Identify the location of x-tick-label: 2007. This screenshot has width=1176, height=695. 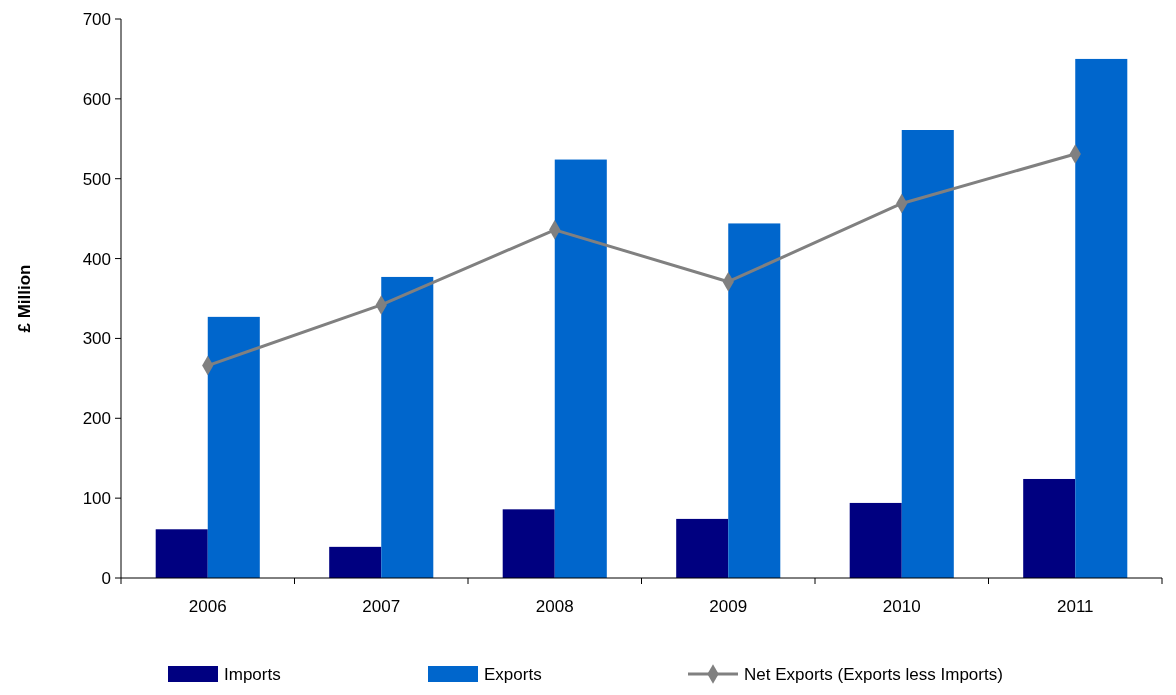
(381, 606).